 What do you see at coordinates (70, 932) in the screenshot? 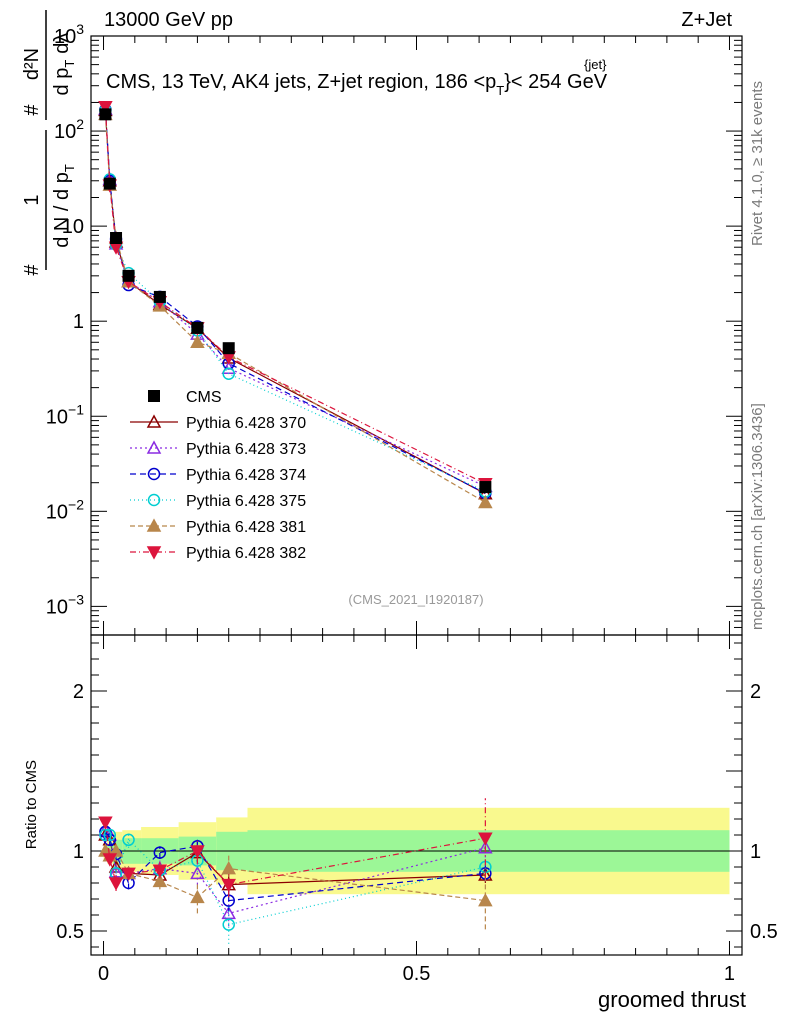
I see `ratio-tick-label: 0.5` at bounding box center [70, 932].